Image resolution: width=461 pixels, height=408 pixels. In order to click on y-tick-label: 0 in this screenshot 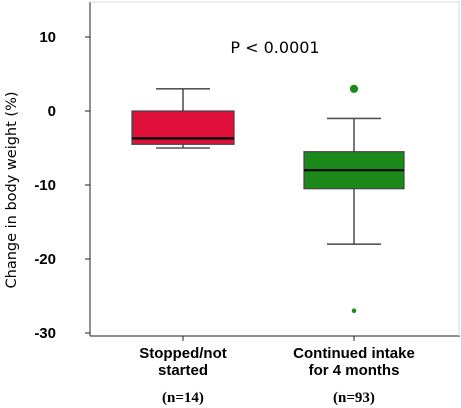, I will do `click(52, 111)`.